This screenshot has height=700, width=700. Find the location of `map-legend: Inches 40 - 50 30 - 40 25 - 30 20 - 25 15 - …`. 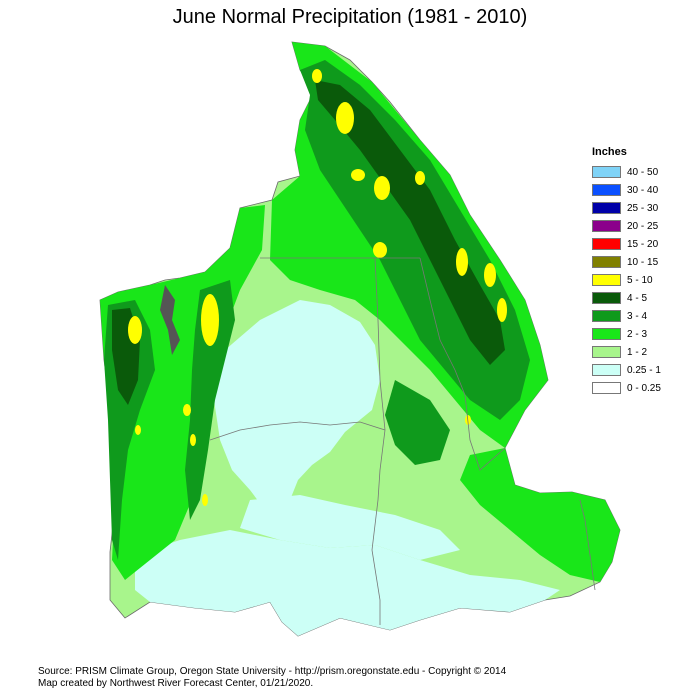

map-legend: Inches 40 - 50 30 - 40 25 - 30 20 - 25 15 - … is located at coordinates (642, 271).